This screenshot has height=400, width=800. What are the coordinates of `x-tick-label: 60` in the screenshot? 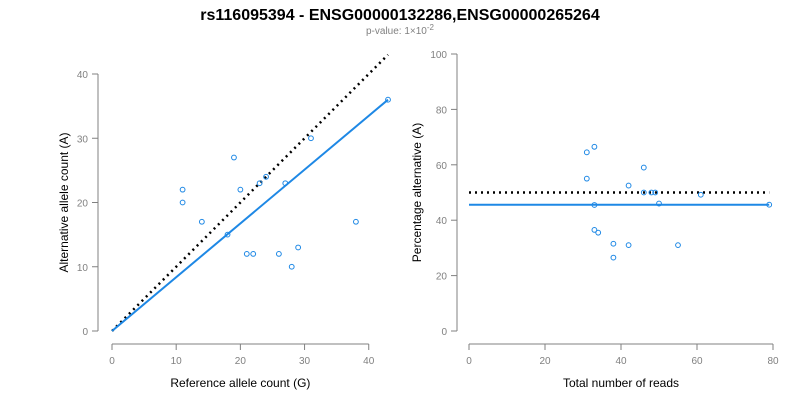 It's located at (697, 361).